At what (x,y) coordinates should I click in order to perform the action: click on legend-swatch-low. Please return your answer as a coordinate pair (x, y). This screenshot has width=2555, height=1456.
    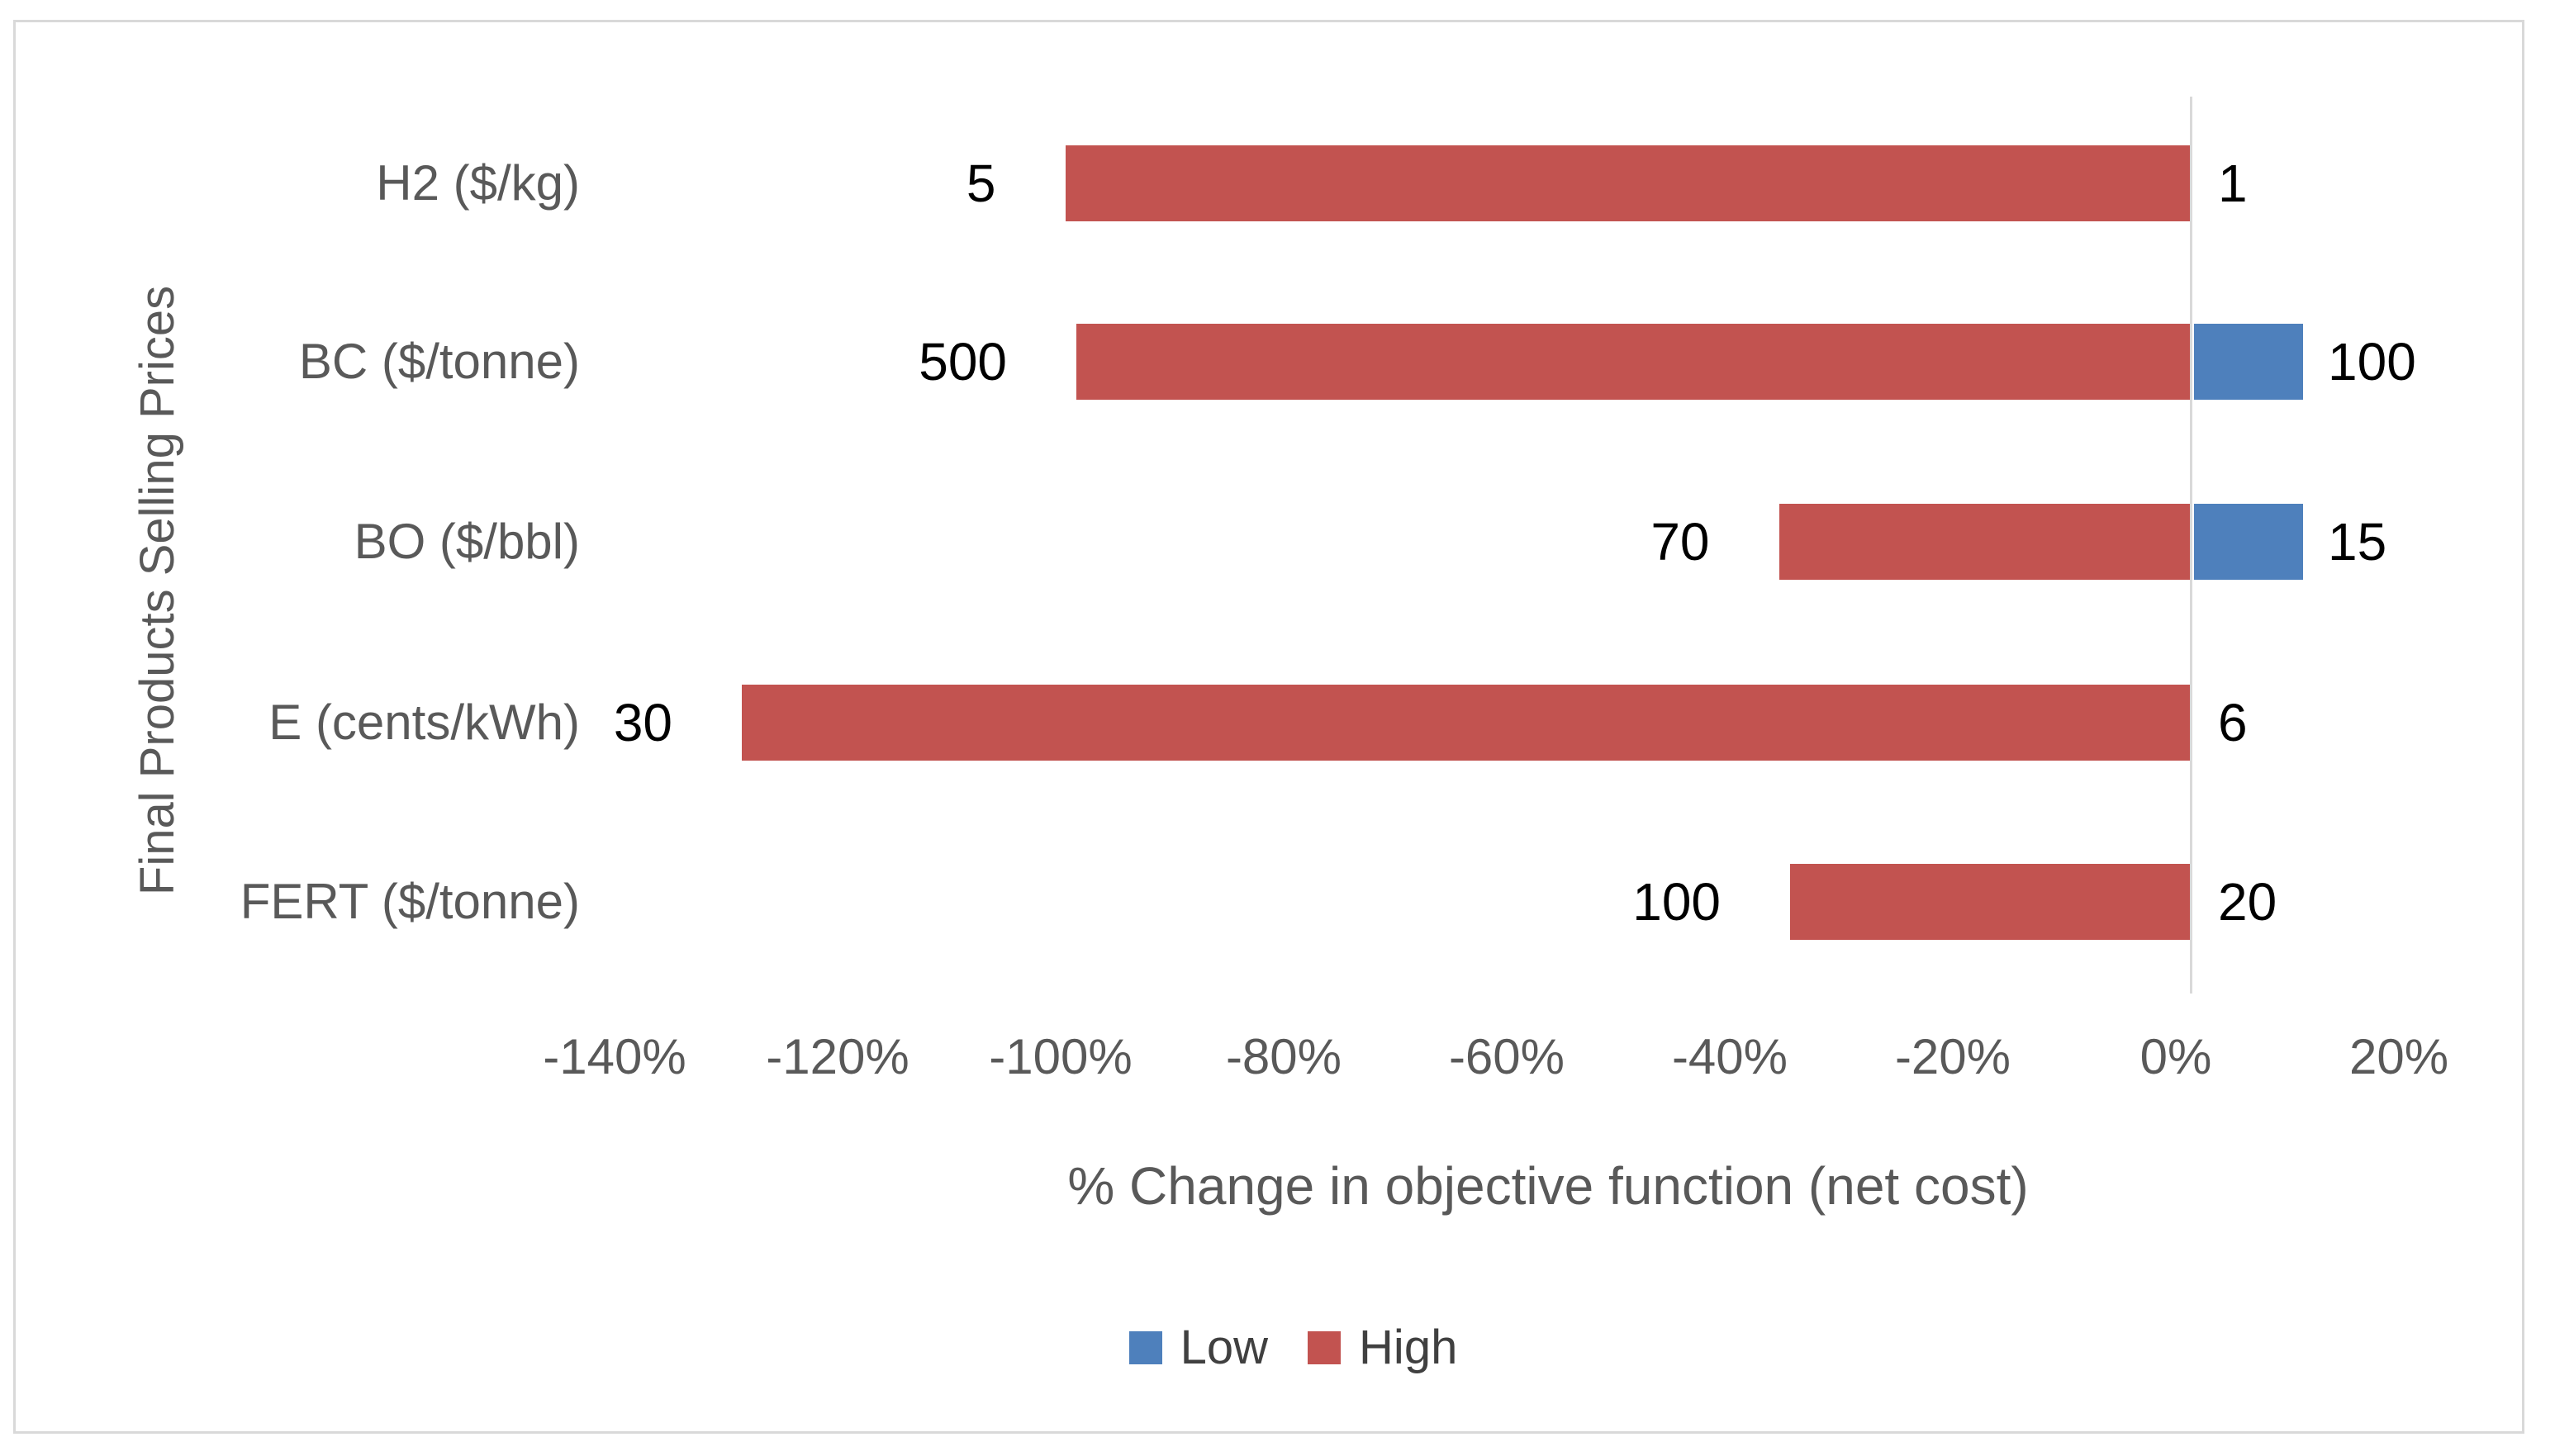
    Looking at the image, I should click on (1145, 1347).